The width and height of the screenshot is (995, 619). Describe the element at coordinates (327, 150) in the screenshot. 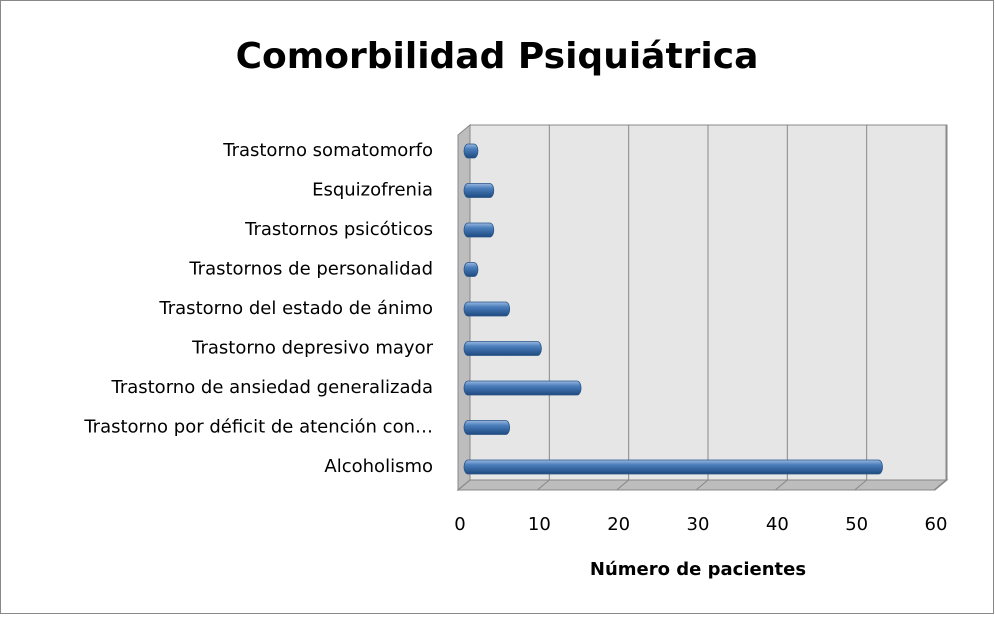

I see `y-tick-label: Trastorno somatomorfo` at that location.